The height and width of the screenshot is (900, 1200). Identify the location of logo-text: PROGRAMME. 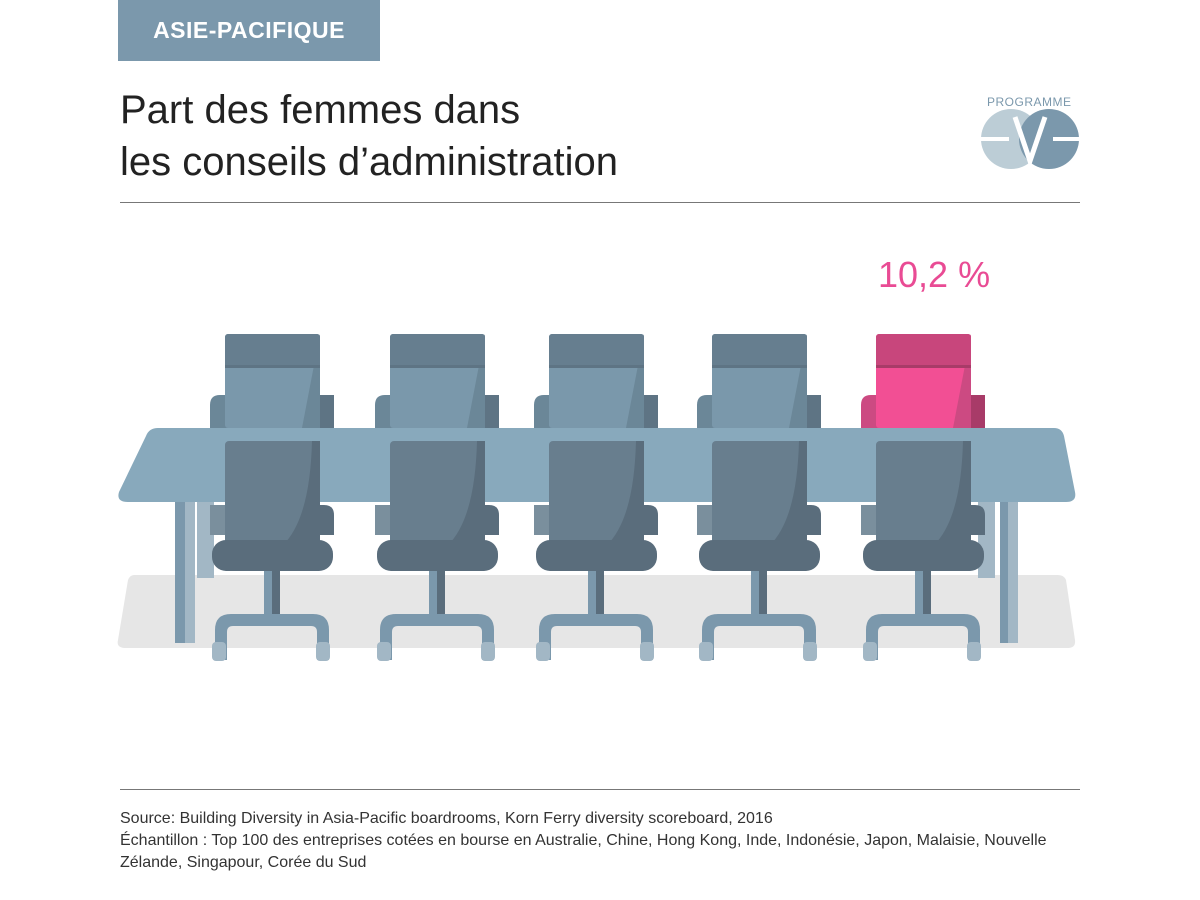
(1029, 102).